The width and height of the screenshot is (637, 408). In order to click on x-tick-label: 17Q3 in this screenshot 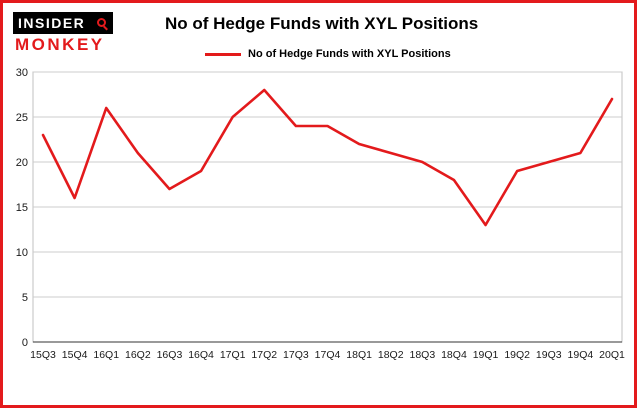, I will do `click(296, 355)`.